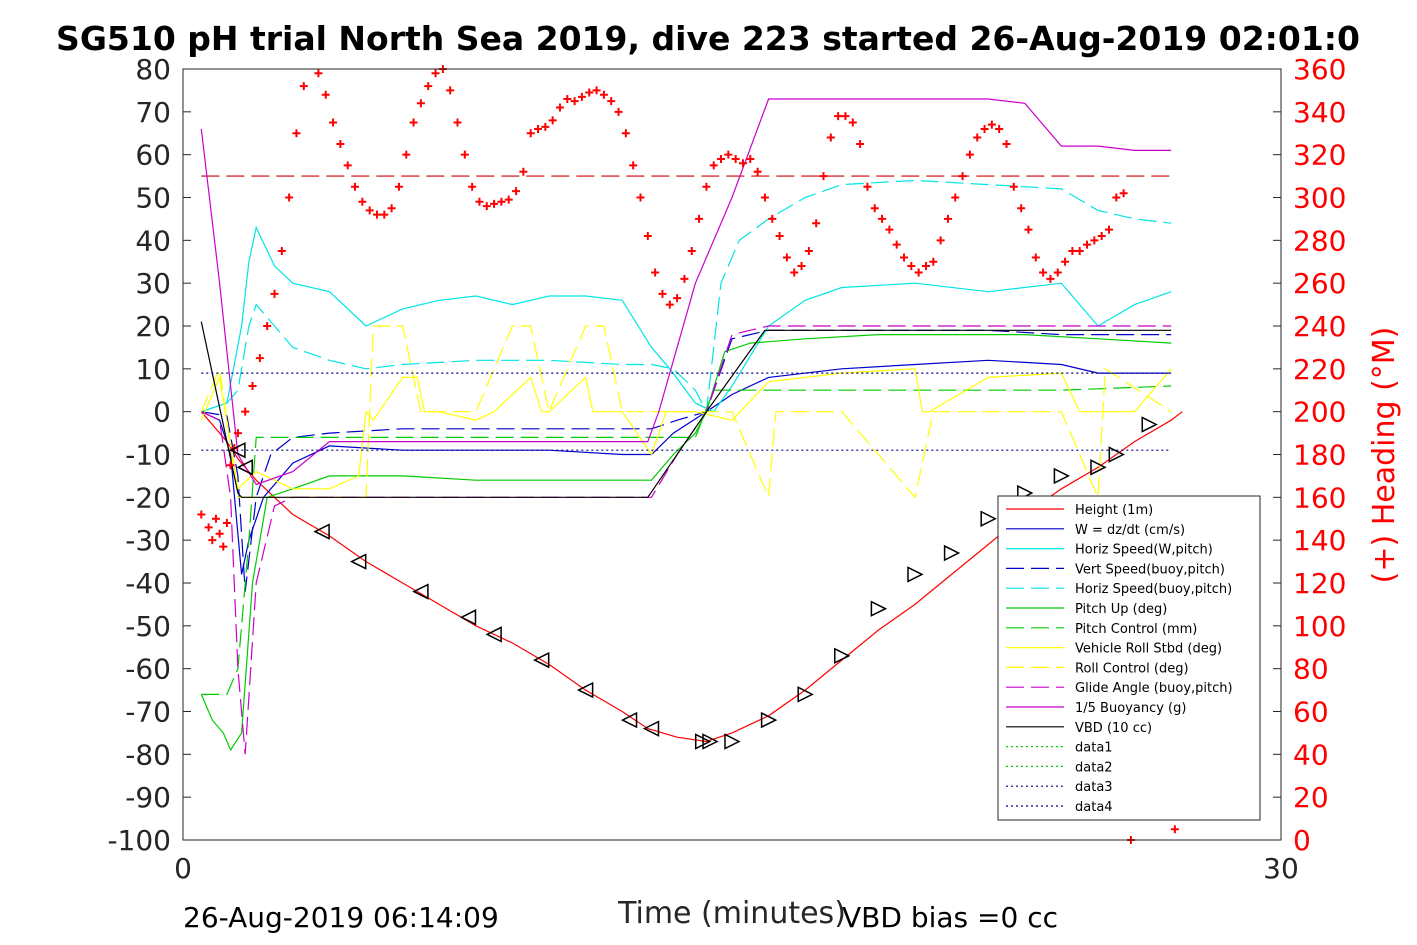  I want to click on y-tick-label: 30, so click(153, 283).